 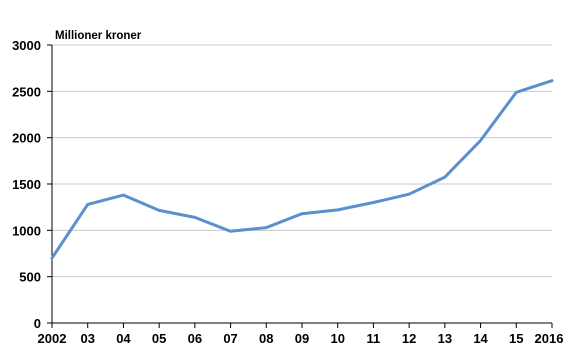 I want to click on y-tick-labels: 0 500 1000 1500 2000 2500 3000, so click(x=26, y=184).